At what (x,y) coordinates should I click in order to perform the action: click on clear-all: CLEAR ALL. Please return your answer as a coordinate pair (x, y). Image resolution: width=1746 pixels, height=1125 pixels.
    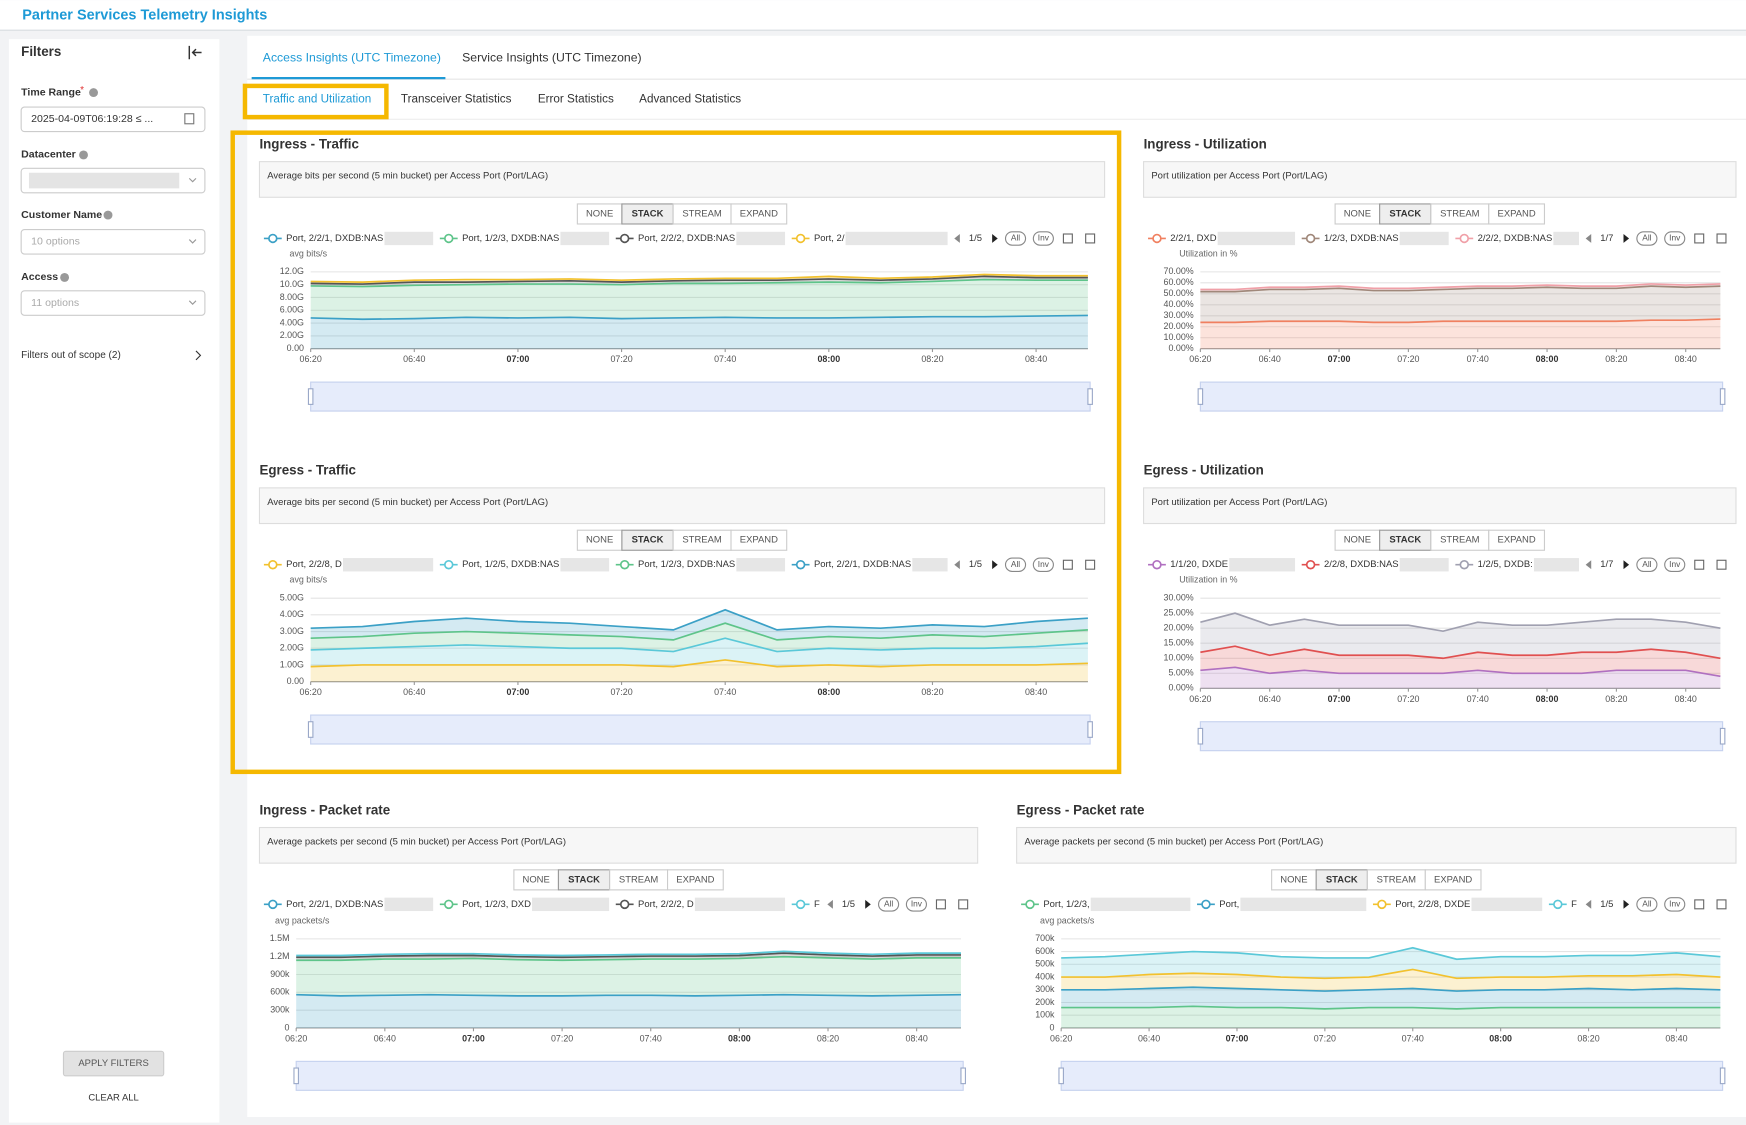
    Looking at the image, I should click on (113, 1098).